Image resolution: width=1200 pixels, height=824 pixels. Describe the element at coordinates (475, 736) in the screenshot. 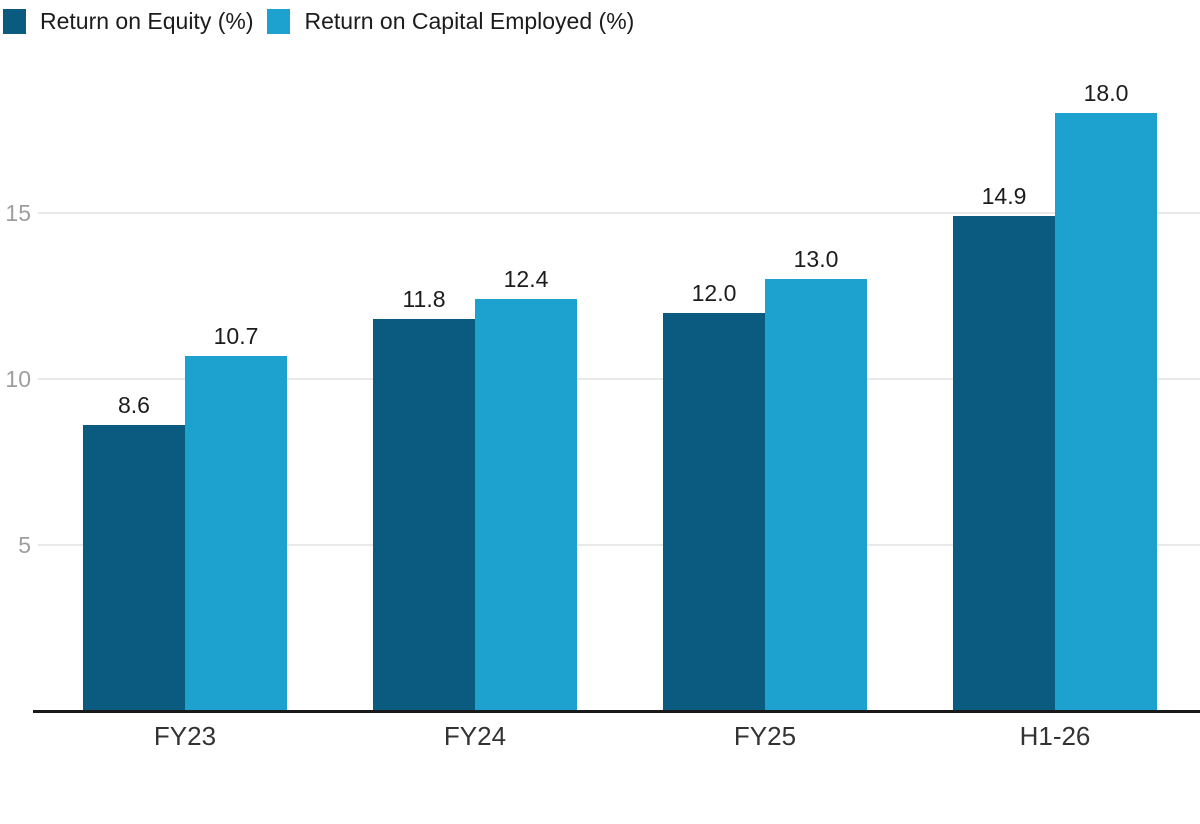

I see `x-axis-category-label-FY24: FY24` at that location.